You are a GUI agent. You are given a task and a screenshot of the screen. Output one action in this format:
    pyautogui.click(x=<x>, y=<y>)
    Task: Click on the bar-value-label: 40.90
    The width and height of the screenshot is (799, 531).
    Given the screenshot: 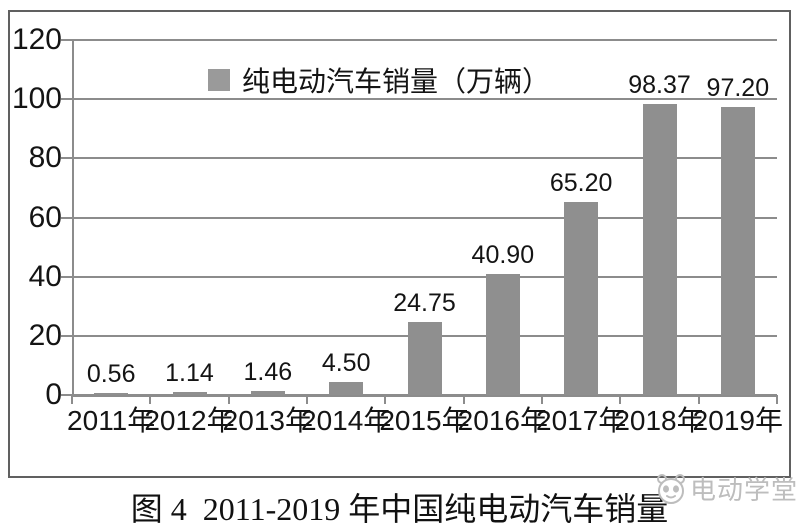 What is the action you would take?
    pyautogui.click(x=503, y=255)
    